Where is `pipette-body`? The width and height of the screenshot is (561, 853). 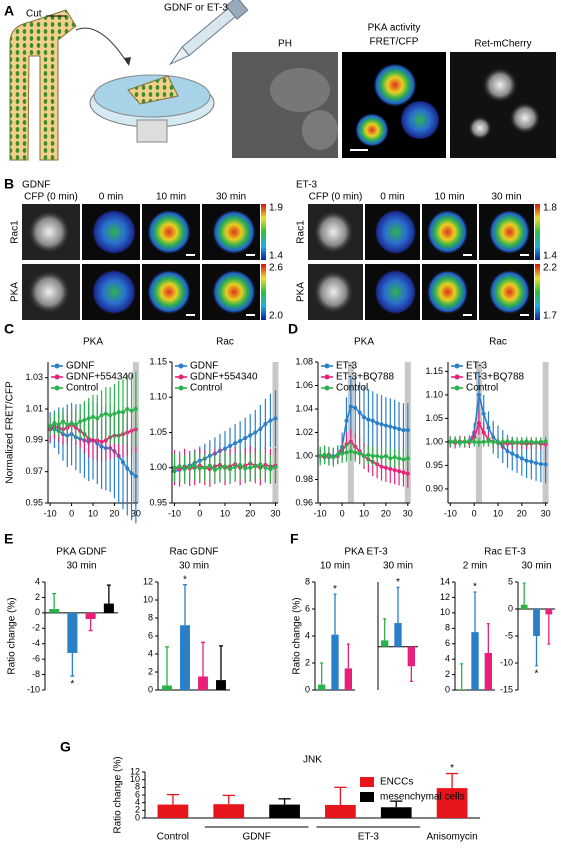
pipette-body is located at coordinates (208, 32).